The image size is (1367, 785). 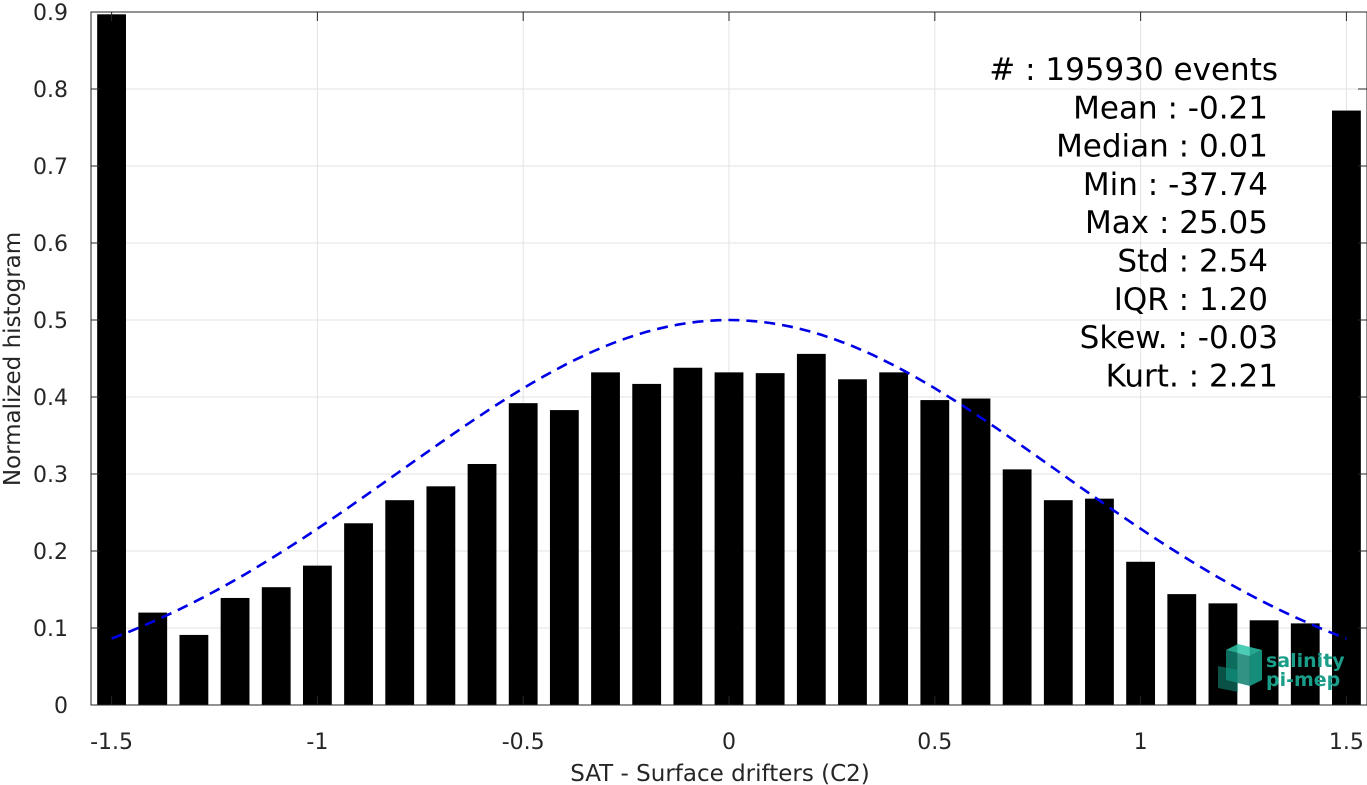 What do you see at coordinates (523, 742) in the screenshot?
I see `x-tick-label-2: -0.5` at bounding box center [523, 742].